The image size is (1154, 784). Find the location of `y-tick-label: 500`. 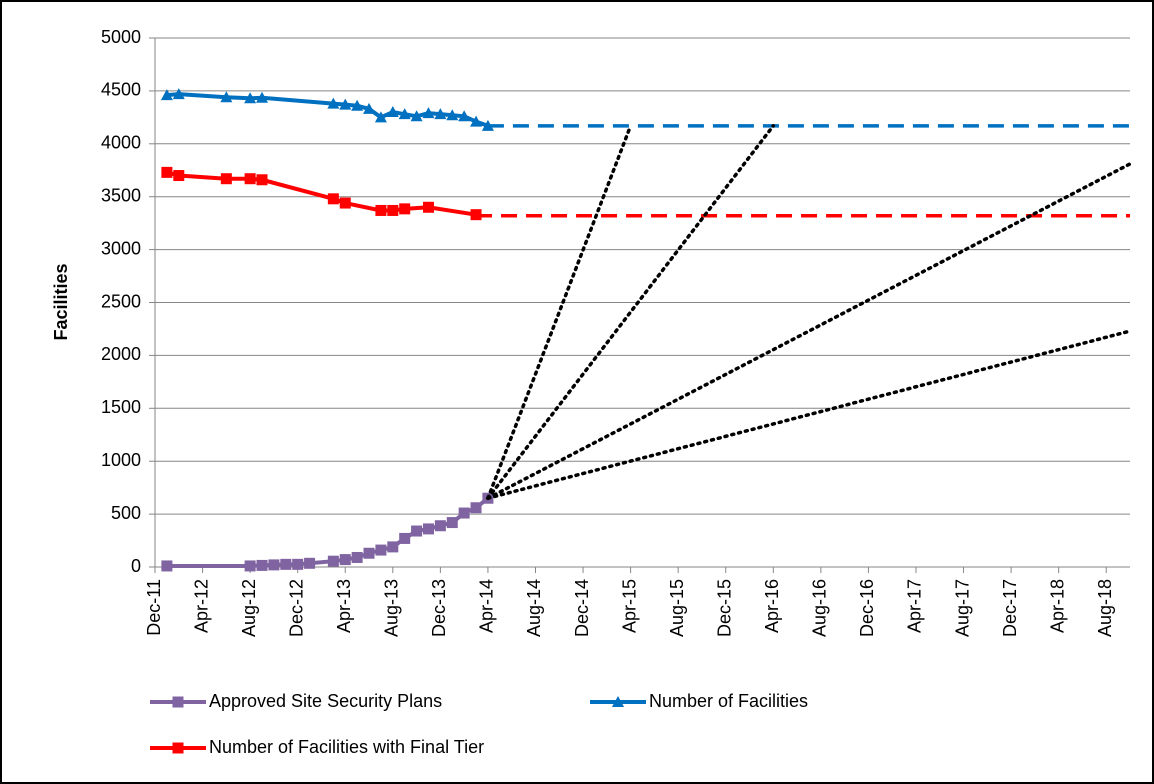

y-tick-label: 500 is located at coordinates (126, 513).